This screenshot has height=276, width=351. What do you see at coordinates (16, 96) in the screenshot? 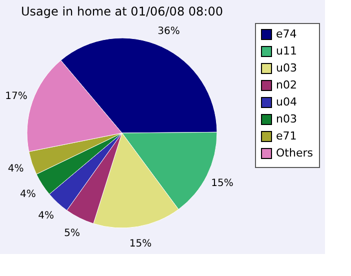
I see `data-label: 17%` at bounding box center [16, 96].